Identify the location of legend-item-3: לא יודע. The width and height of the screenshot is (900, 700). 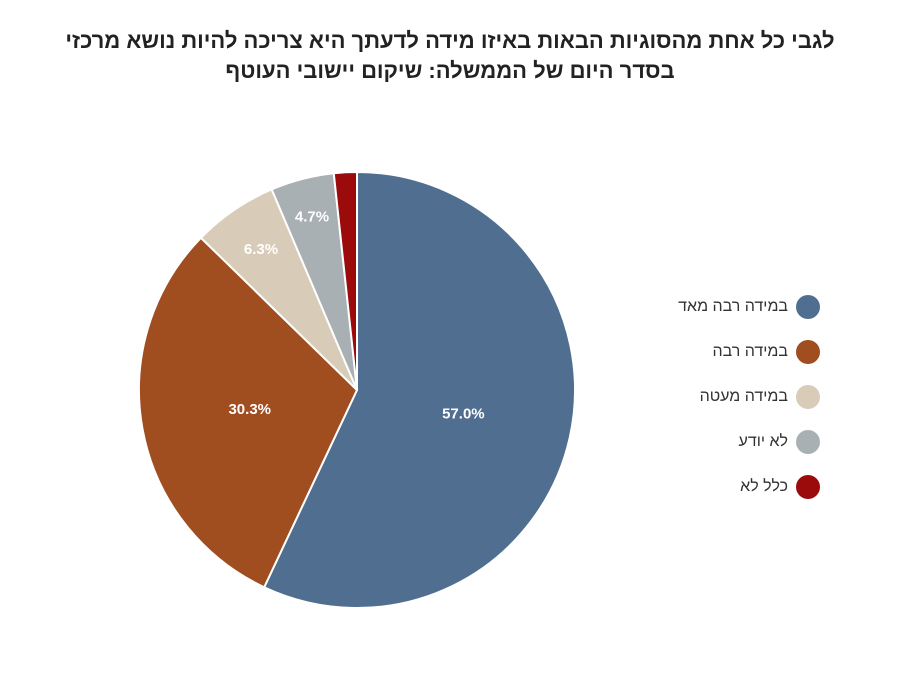
(710, 441).